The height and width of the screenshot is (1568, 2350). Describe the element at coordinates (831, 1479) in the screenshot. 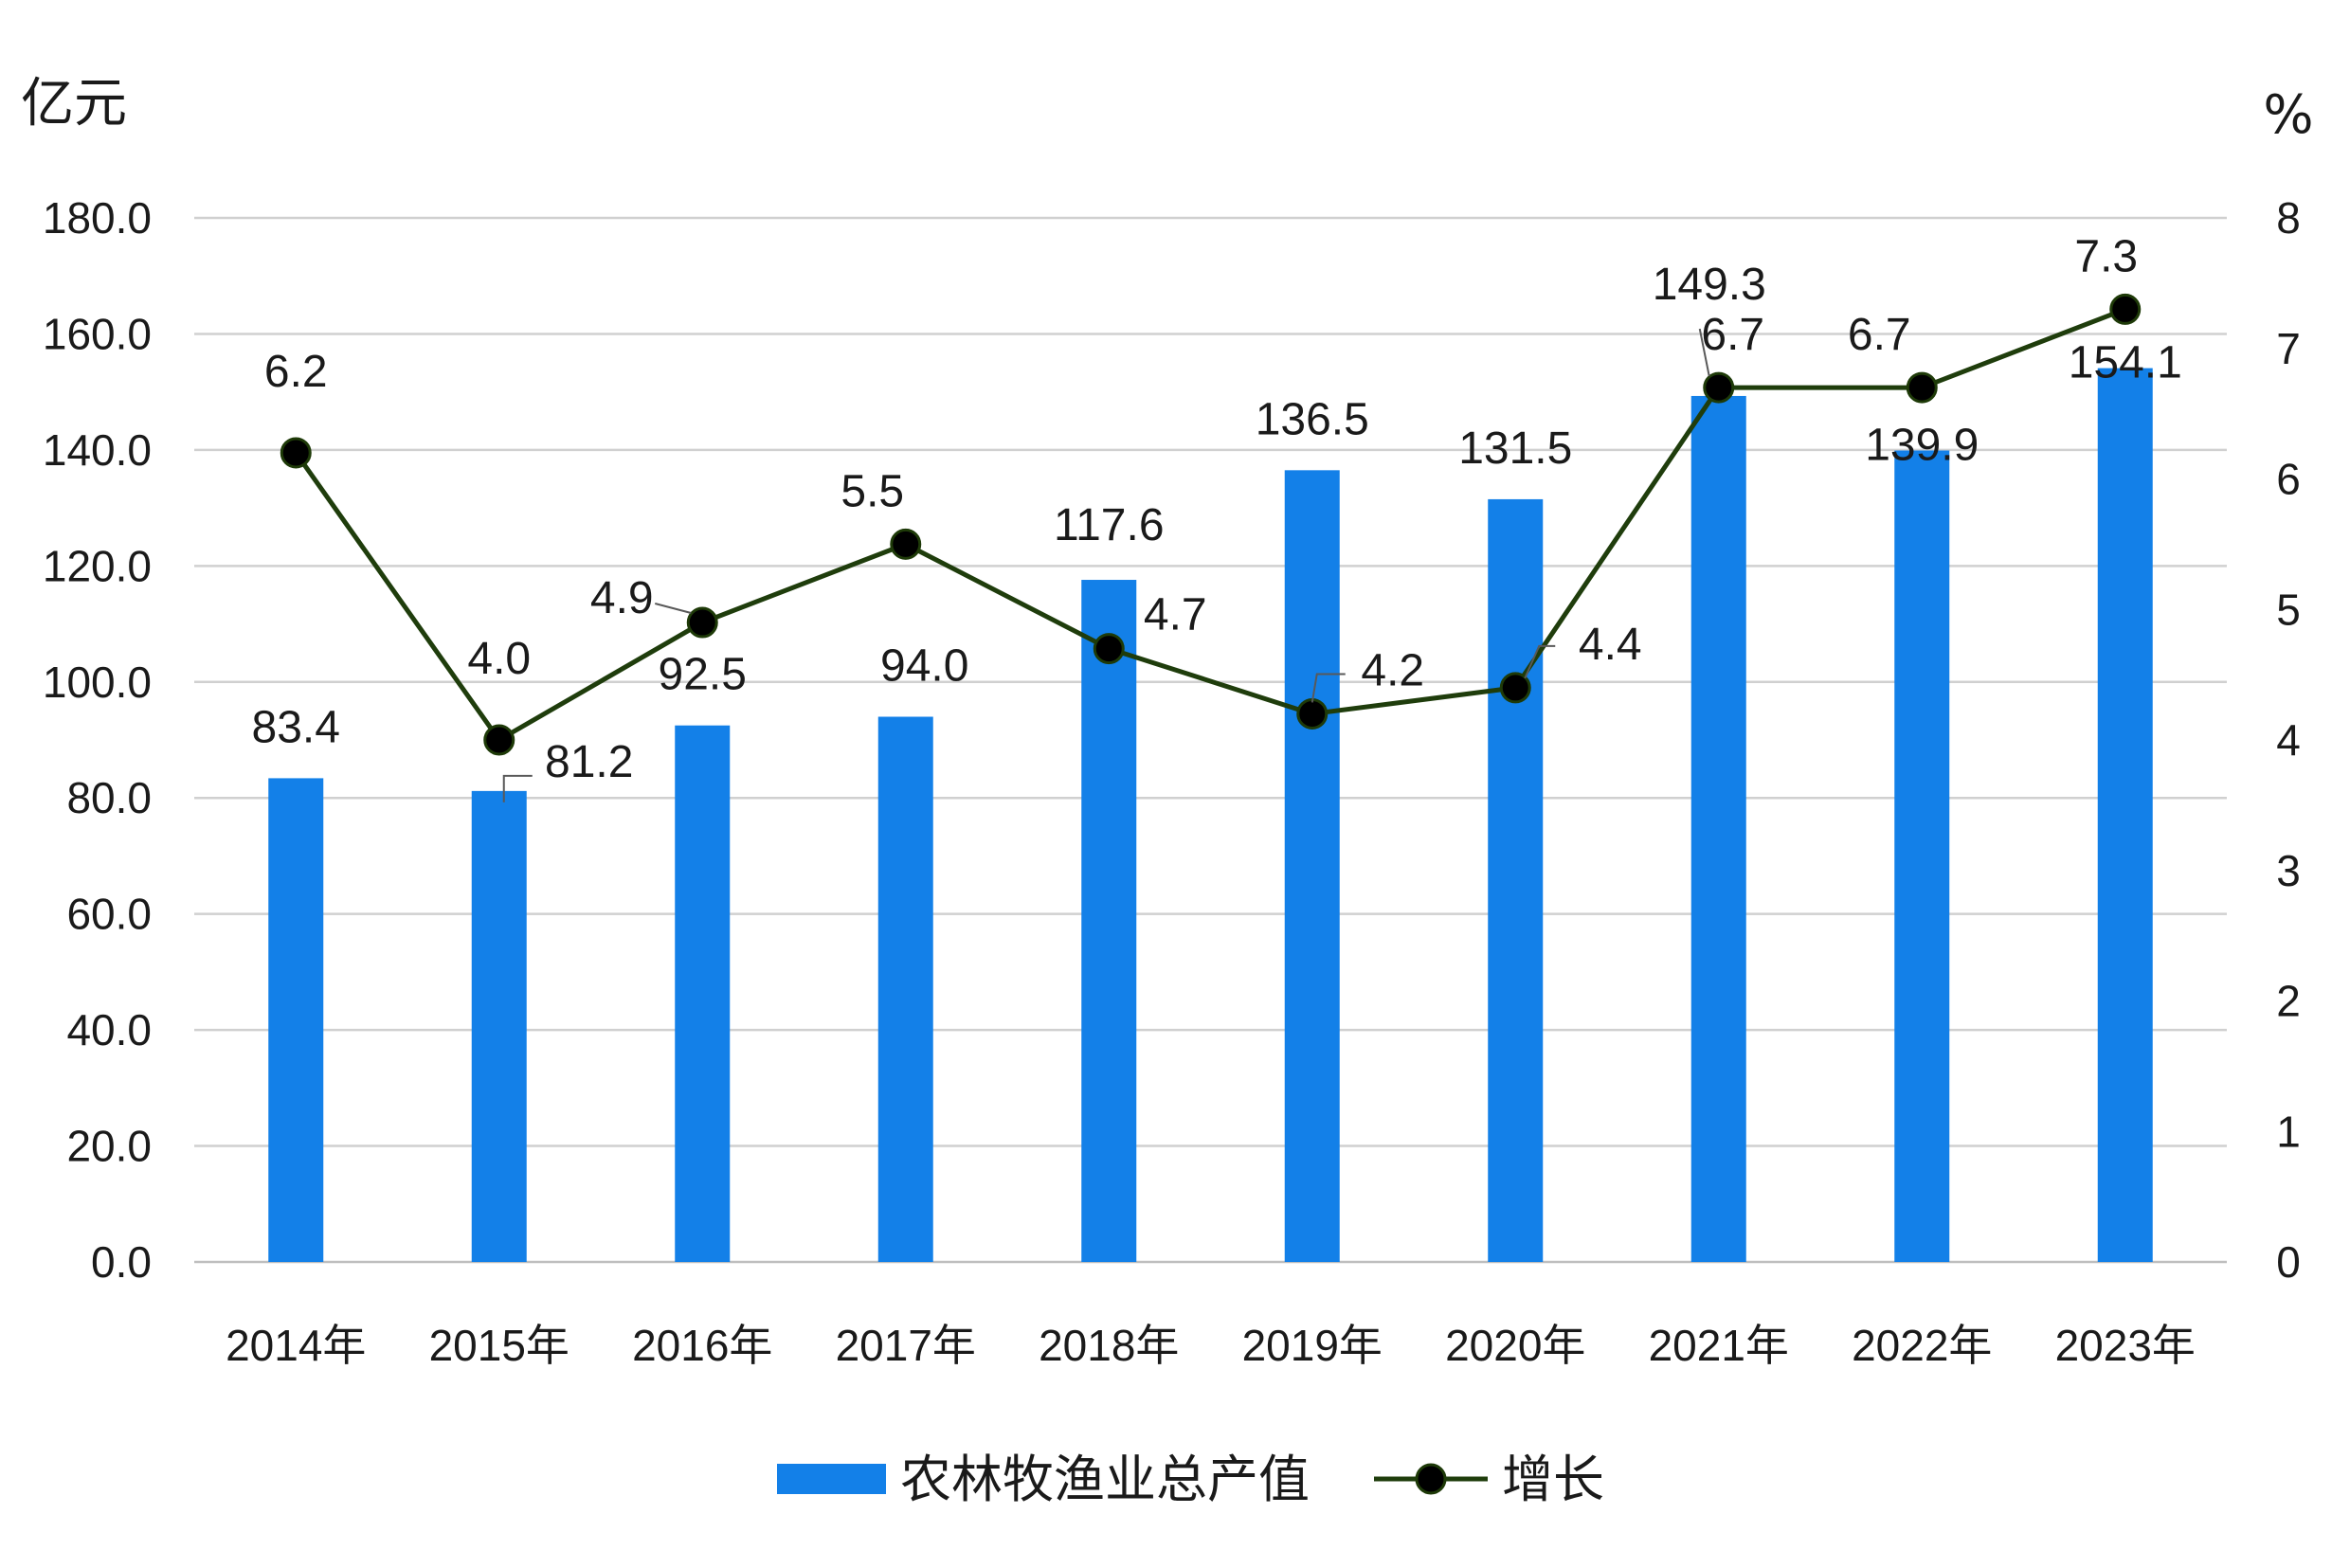

I see `legend-swatch-bar` at that location.